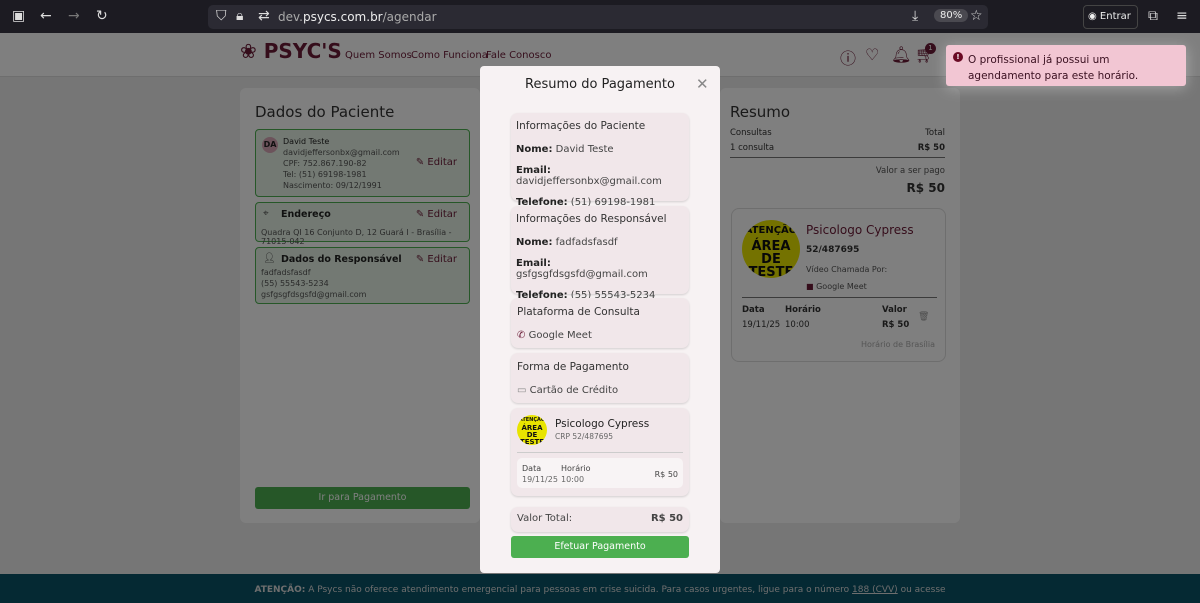  Describe the element at coordinates (600, 547) in the screenshot. I see `submit-payment-button: Efetuar Pagamento` at that location.